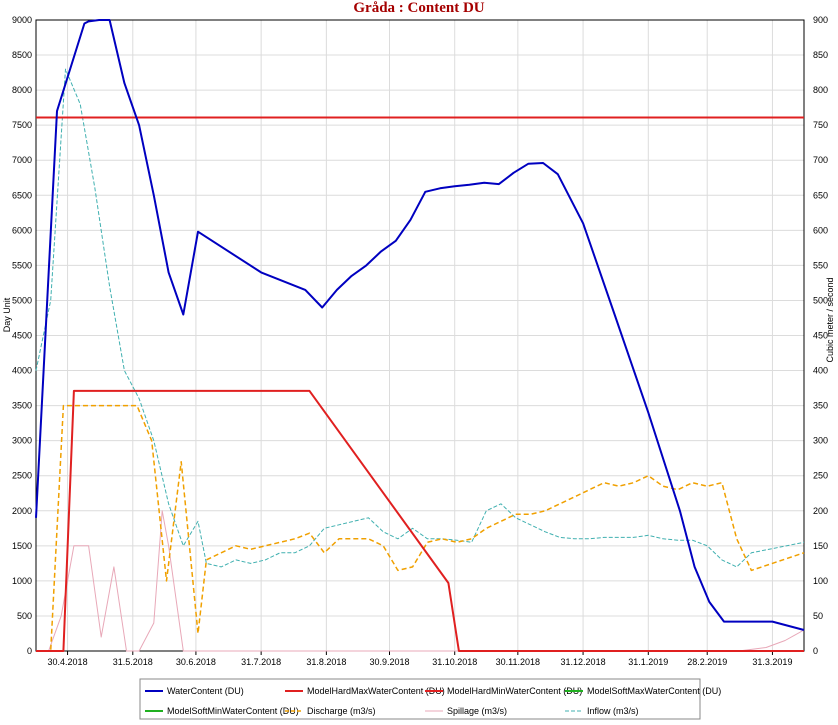  What do you see at coordinates (820, 230) in the screenshot?
I see `right-tick-label: 600` at bounding box center [820, 230].